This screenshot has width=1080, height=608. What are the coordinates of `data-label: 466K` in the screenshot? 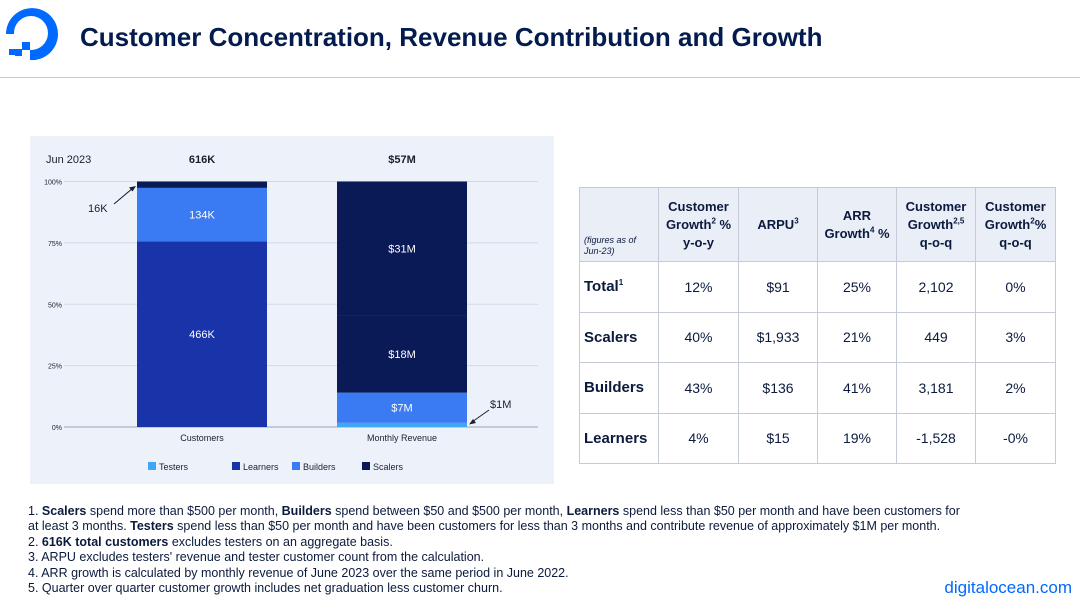 It's located at (202, 335).